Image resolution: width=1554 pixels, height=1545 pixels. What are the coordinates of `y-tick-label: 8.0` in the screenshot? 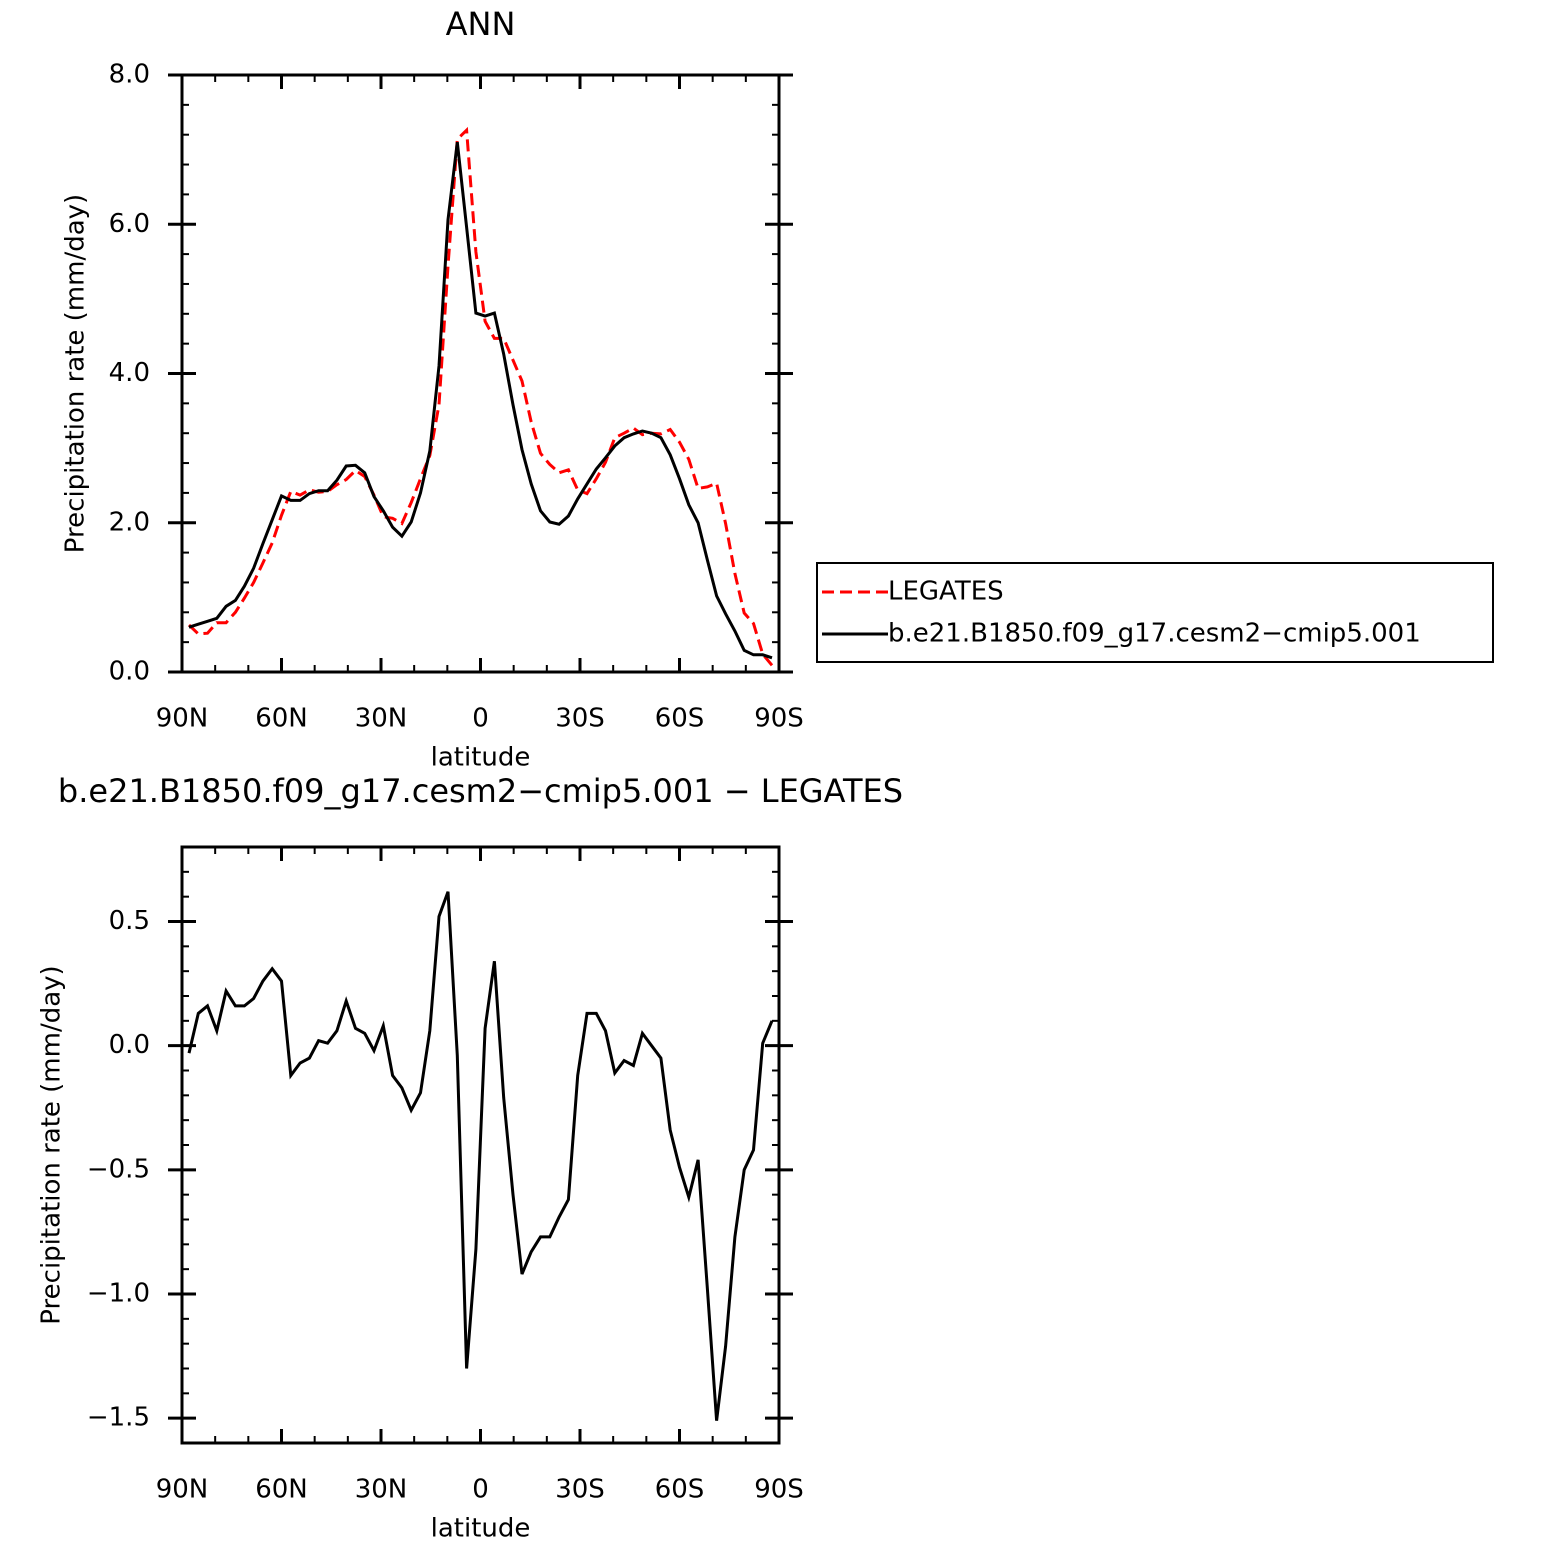 It's located at (129, 75).